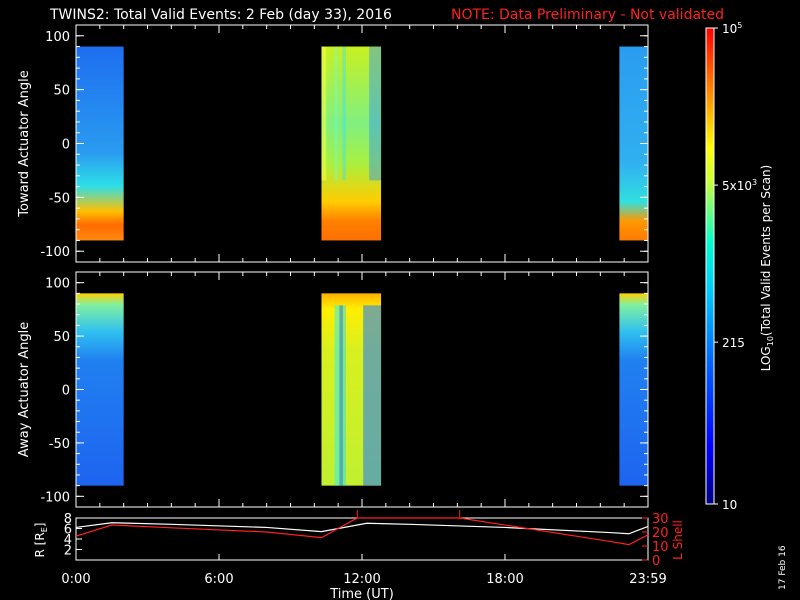 This screenshot has height=600, width=800. I want to click on toward-ytick-label: -100, so click(55, 252).